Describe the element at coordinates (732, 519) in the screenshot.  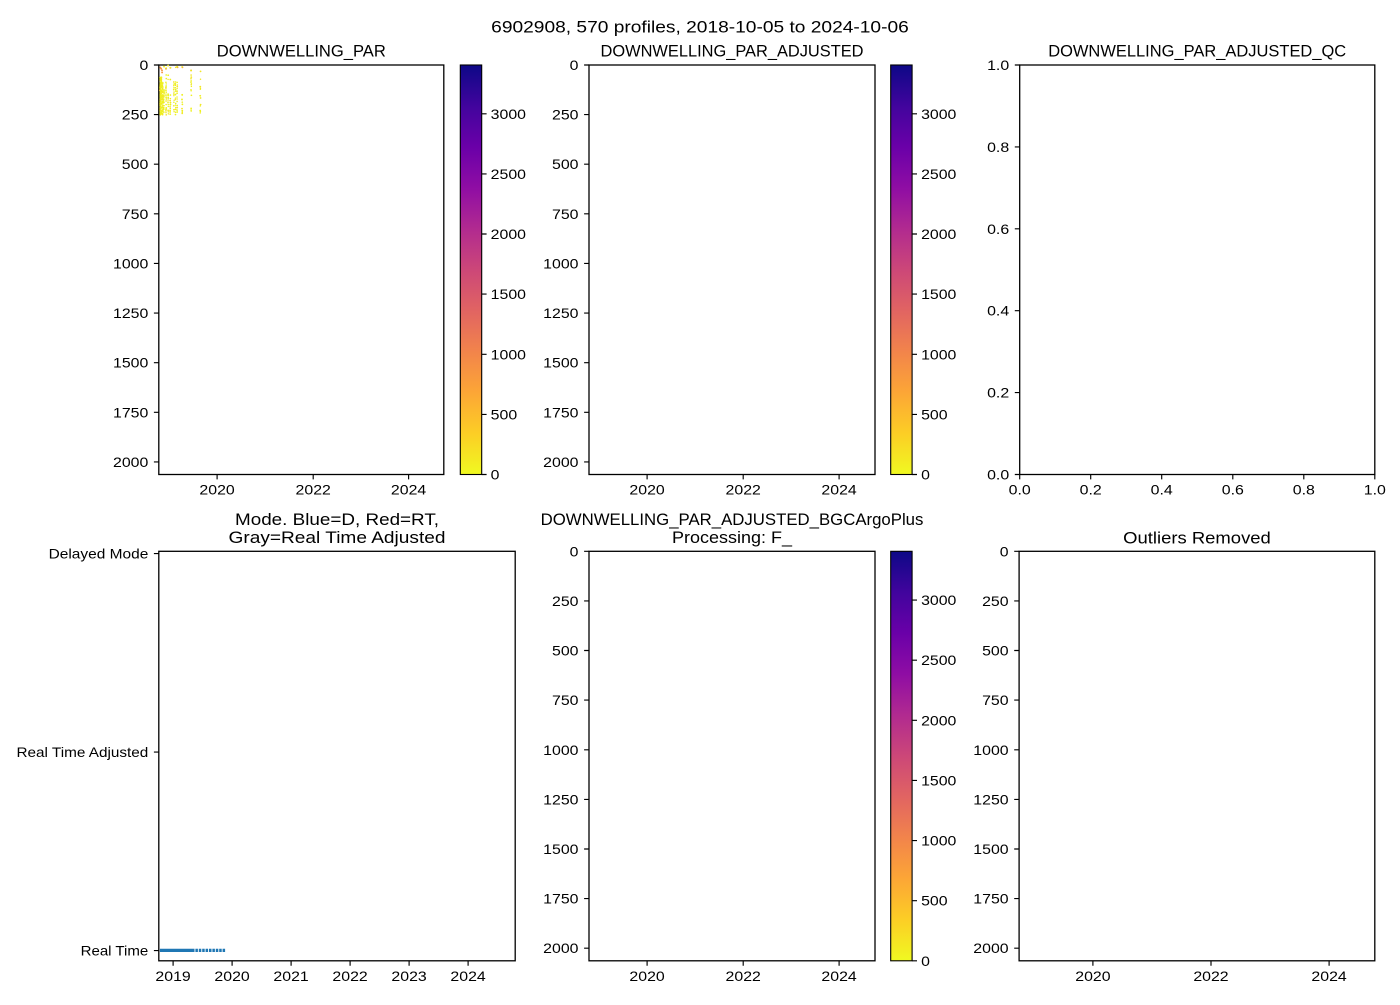
I see `svg-text:DOWNWELLING_PAR_ADJUSTED_BGCAr: DOWNWELLING_PAR_ADJUSTED_BGCArgoPlus` at that location.